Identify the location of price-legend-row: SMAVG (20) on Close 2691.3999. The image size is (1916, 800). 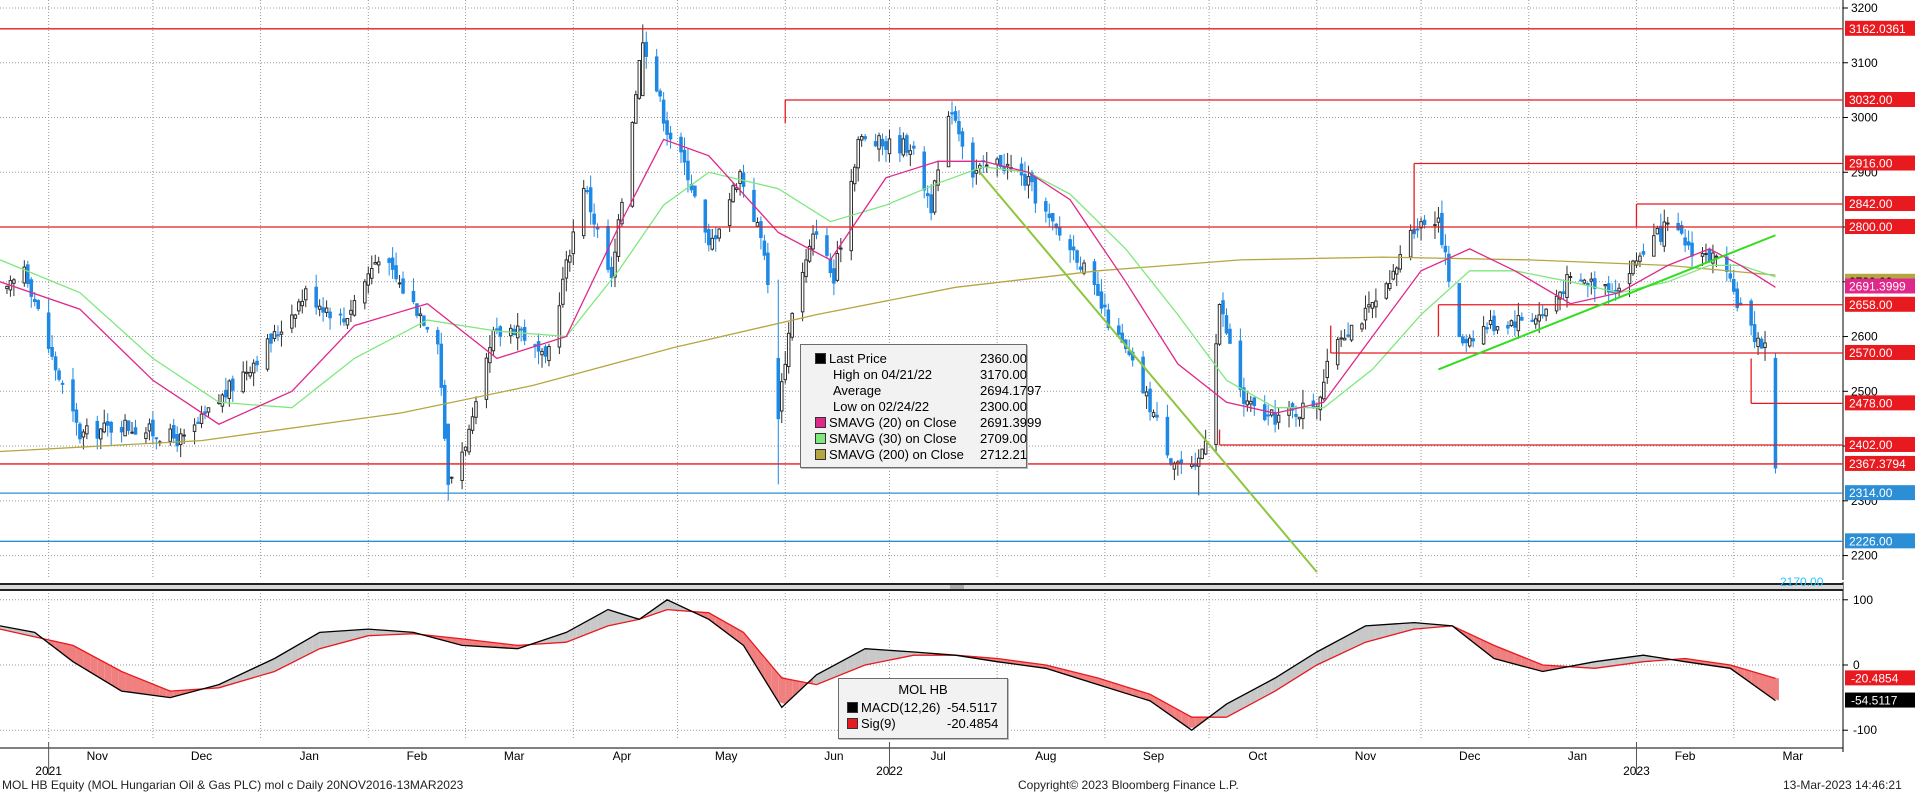
(921, 423).